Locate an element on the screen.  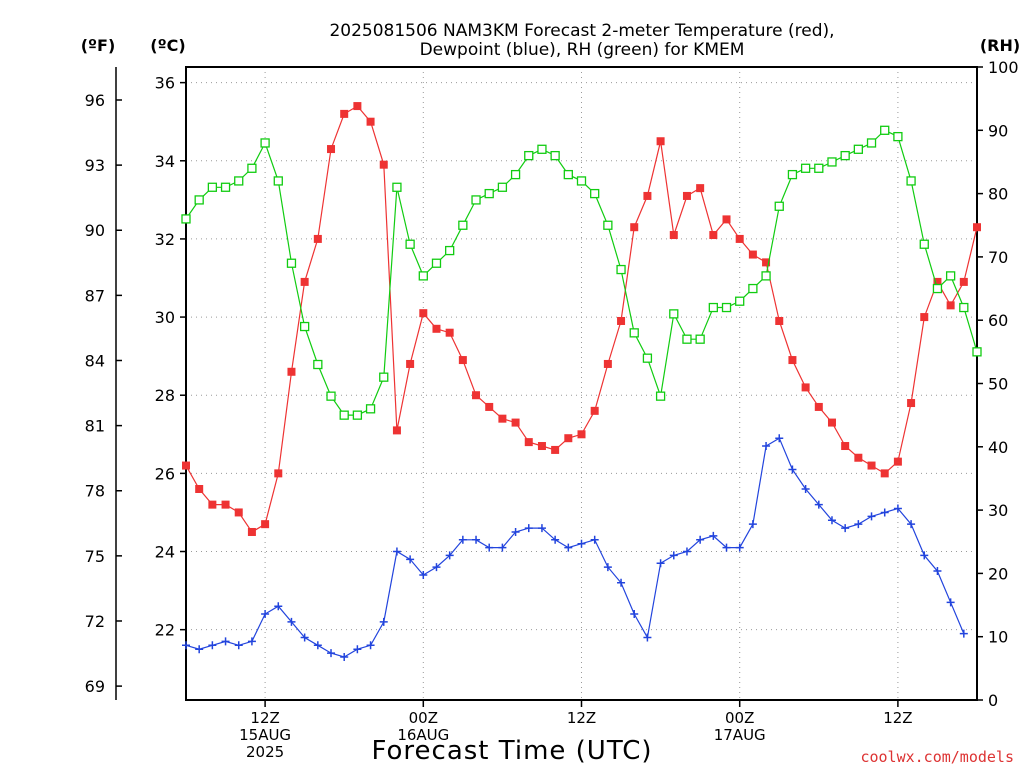
rh-tick-label: 50 is located at coordinates (998, 384).